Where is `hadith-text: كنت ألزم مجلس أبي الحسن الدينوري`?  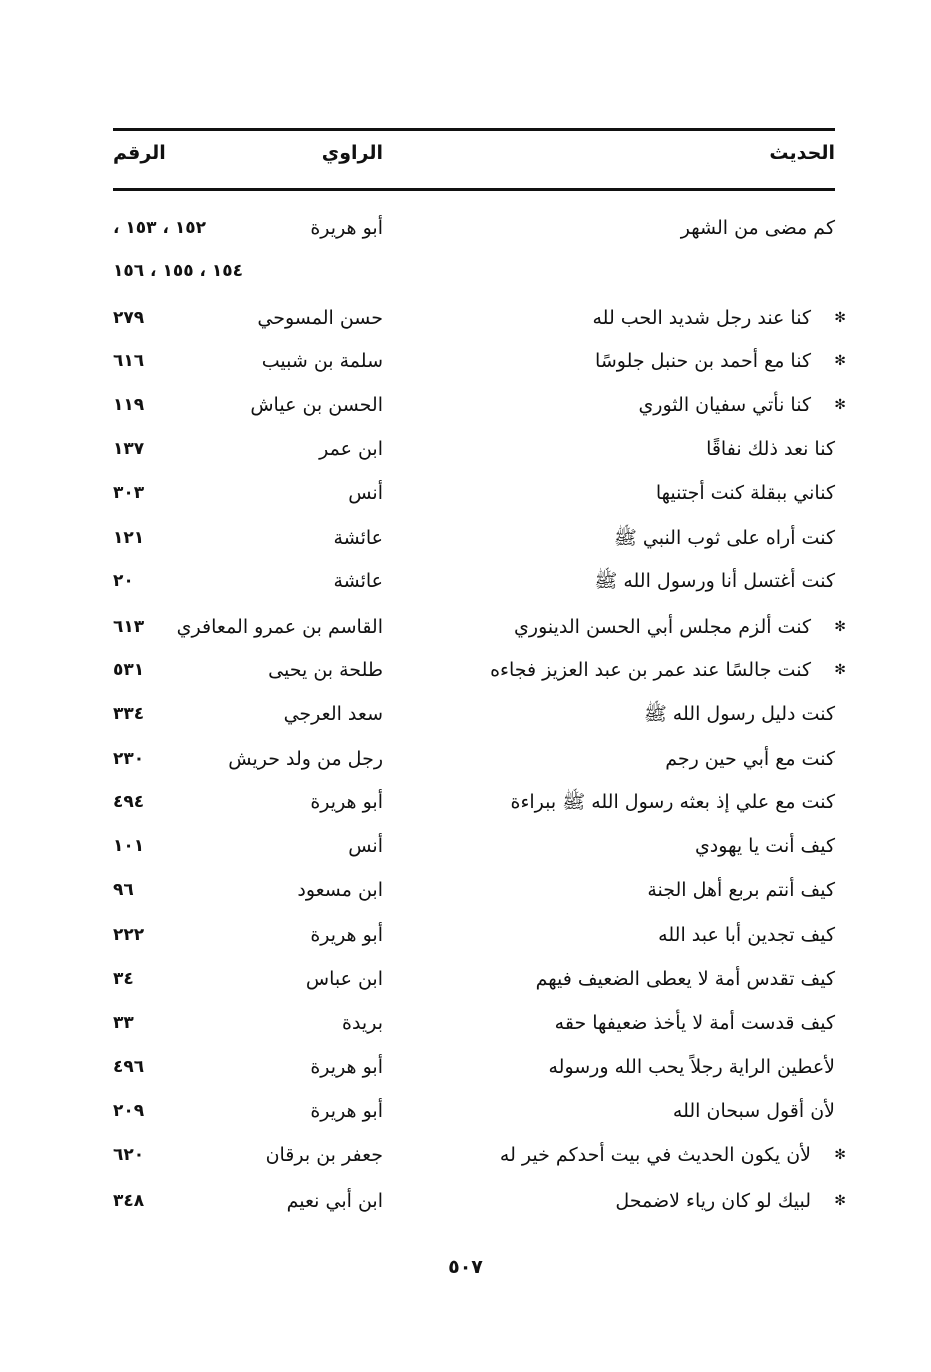 hadith-text: كنت ألزم مجلس أبي الحسن الدينوري is located at coordinates (662, 627).